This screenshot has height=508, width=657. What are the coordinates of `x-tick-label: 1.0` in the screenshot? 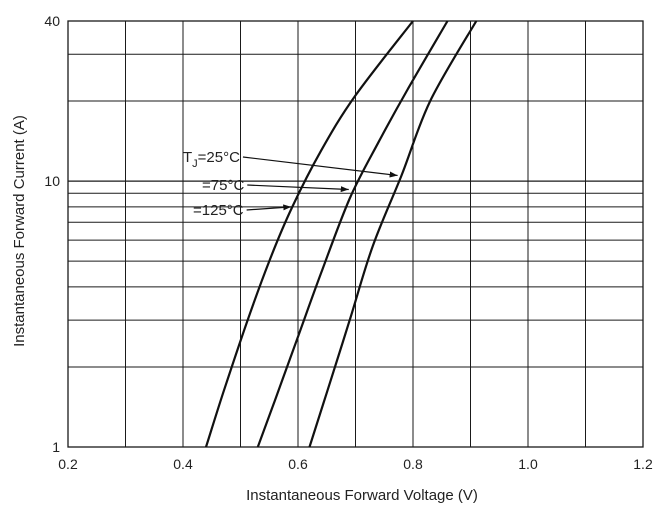 It's located at (528, 464).